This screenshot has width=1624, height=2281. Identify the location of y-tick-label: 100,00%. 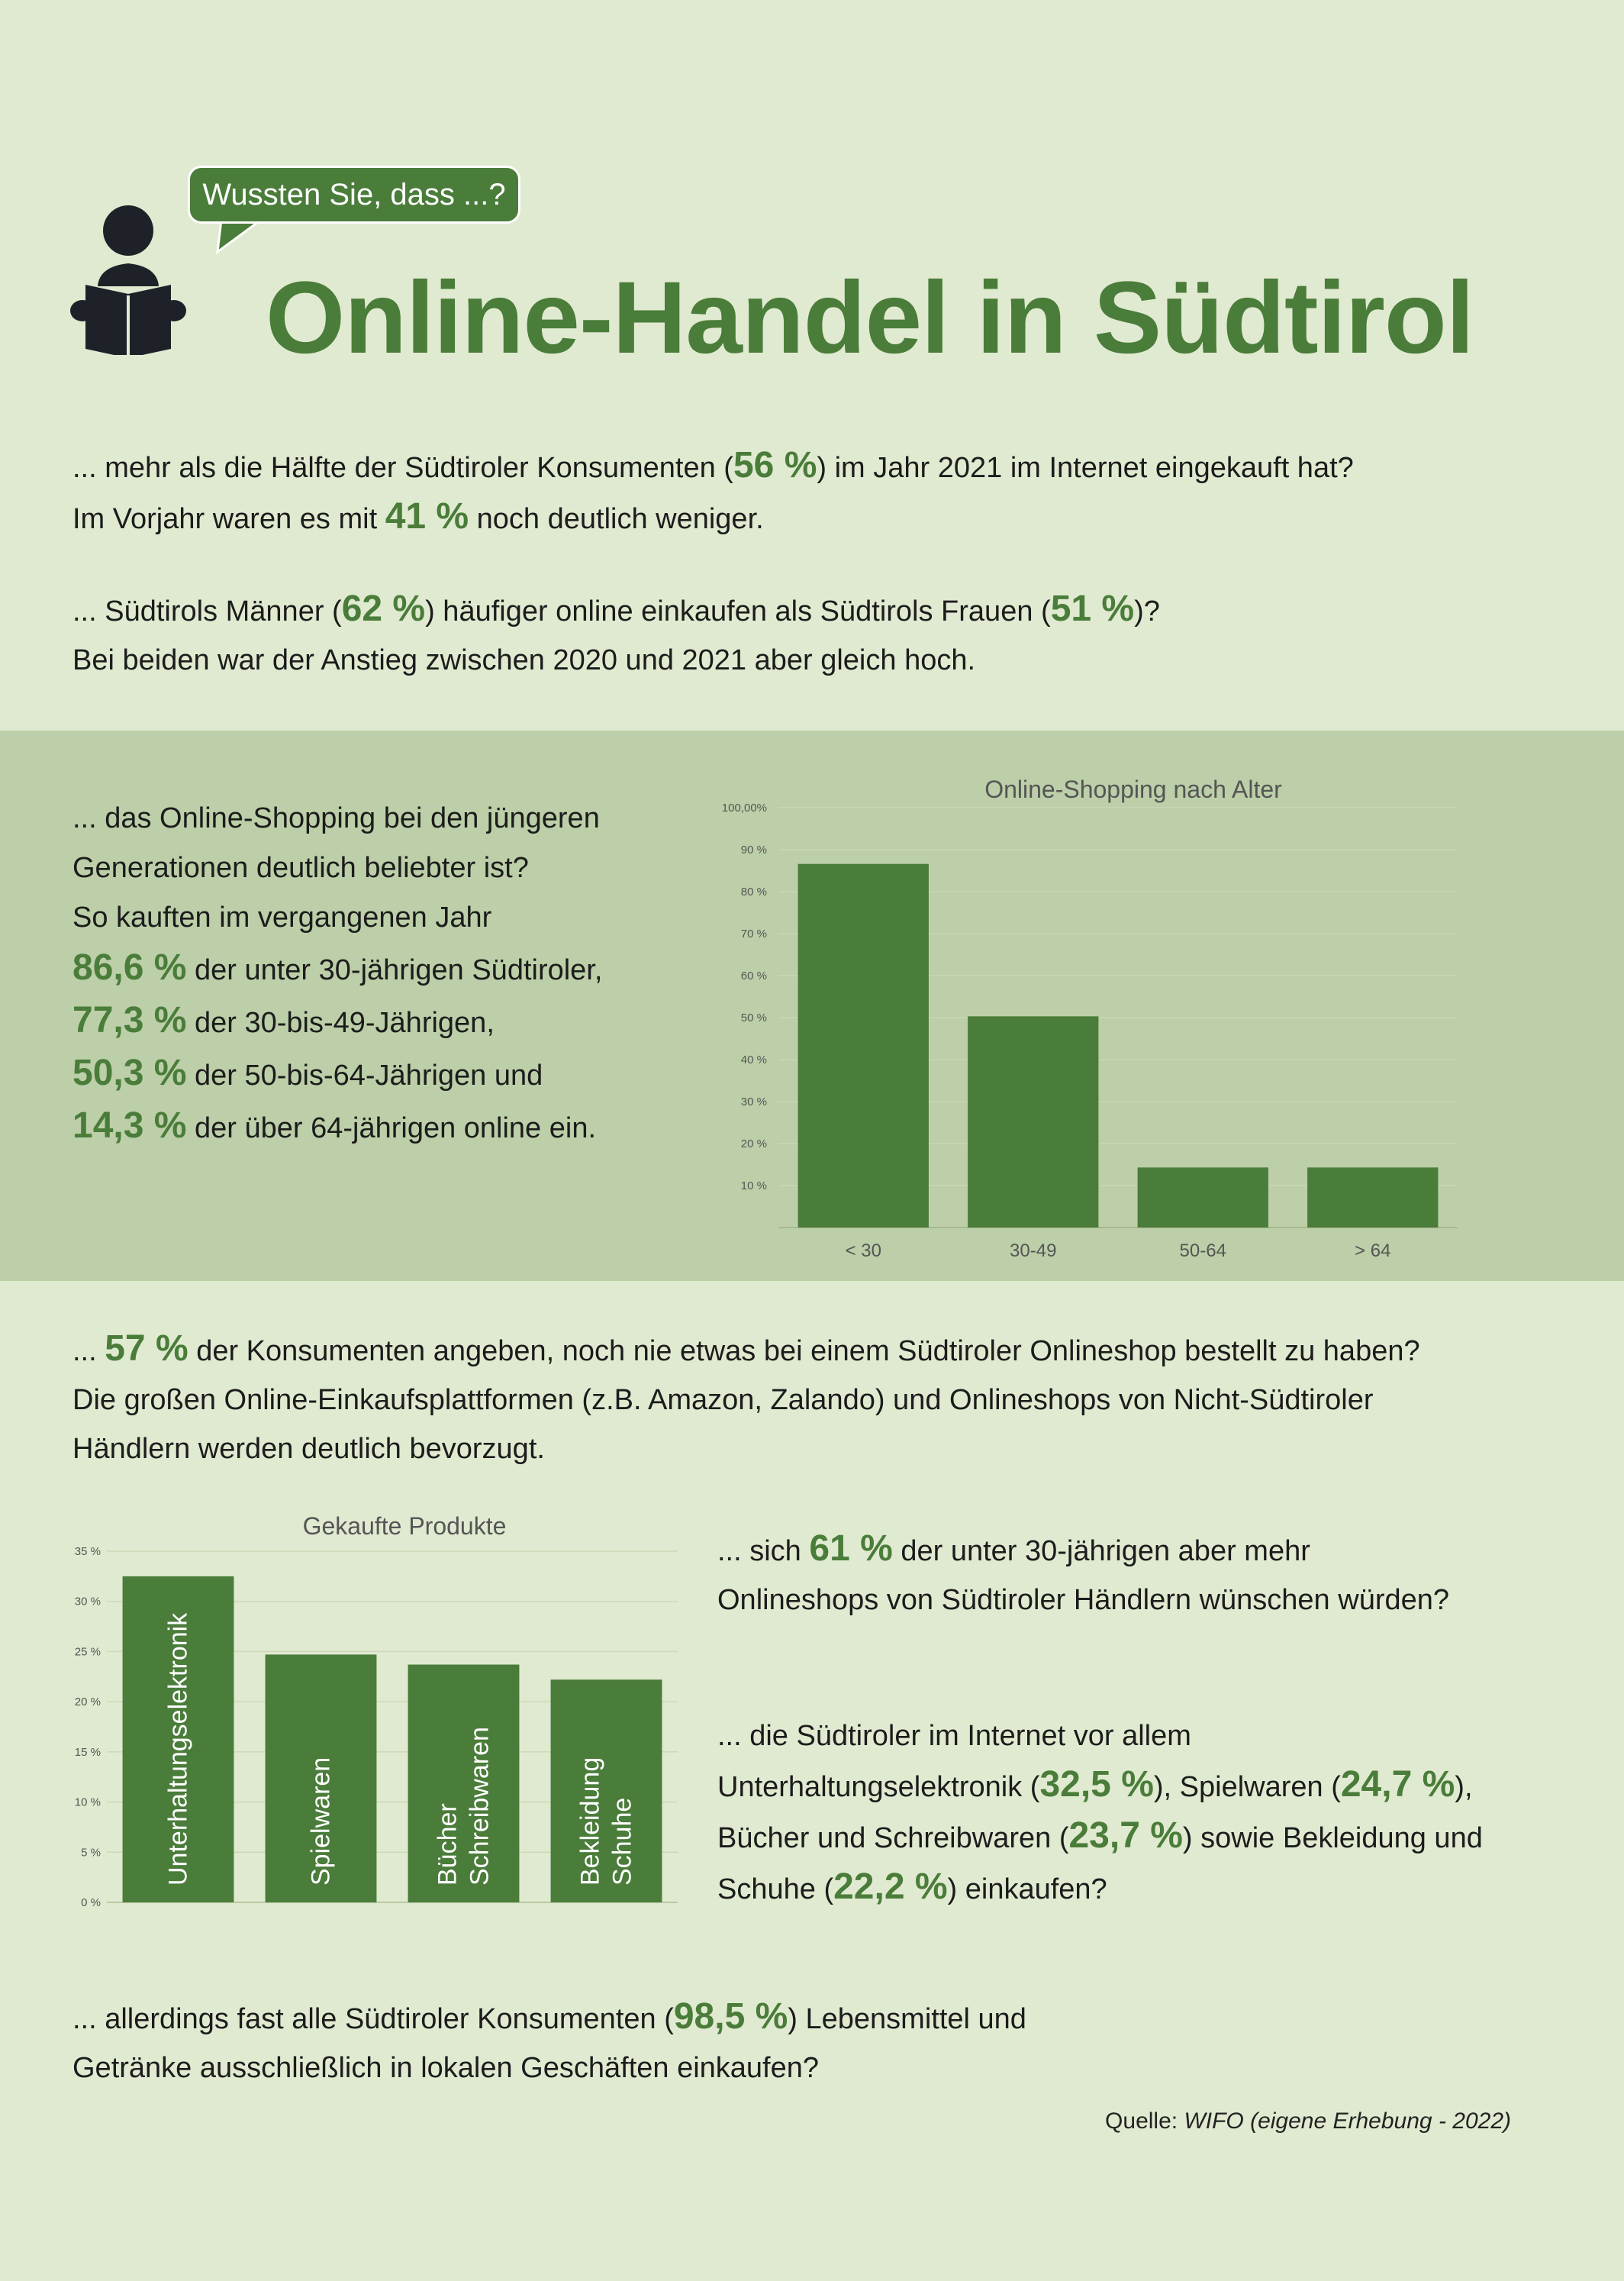
(744, 808).